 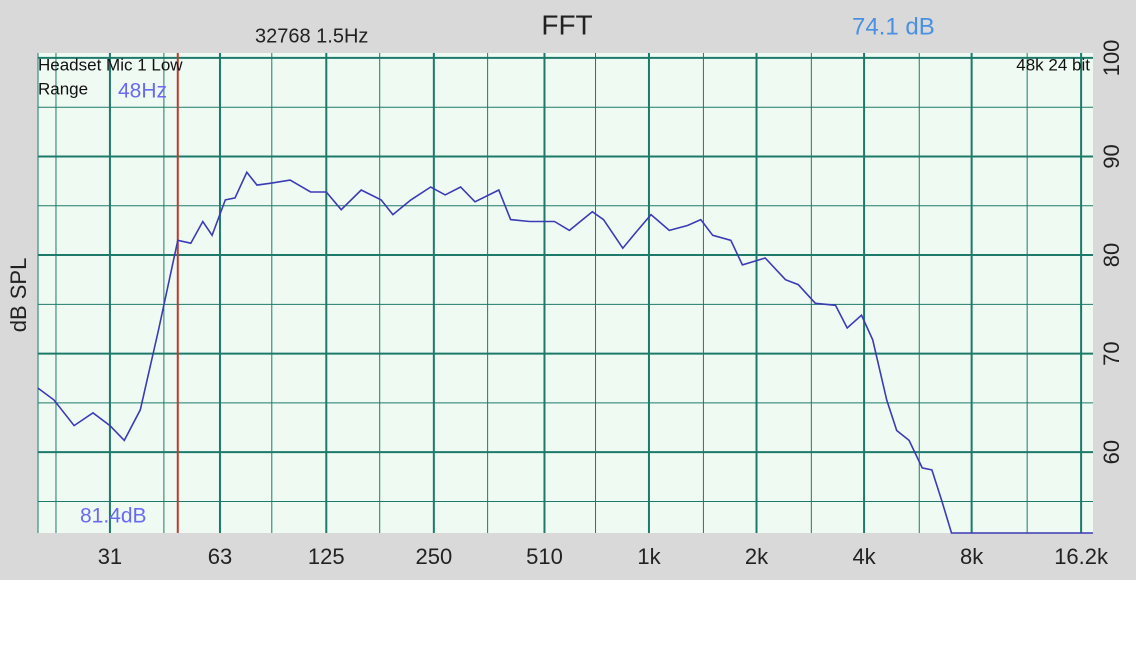 What do you see at coordinates (63, 88) in the screenshot?
I see `range-label: Range` at bounding box center [63, 88].